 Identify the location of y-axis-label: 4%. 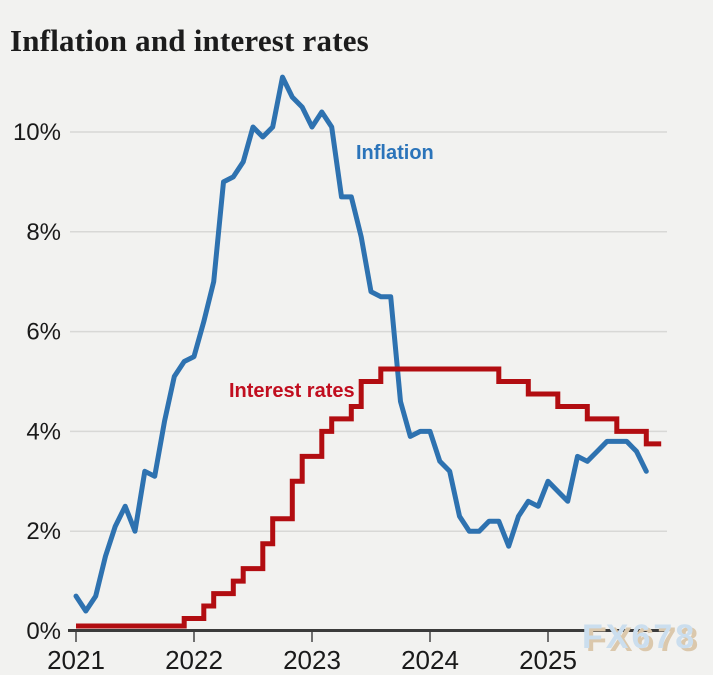
(43, 431).